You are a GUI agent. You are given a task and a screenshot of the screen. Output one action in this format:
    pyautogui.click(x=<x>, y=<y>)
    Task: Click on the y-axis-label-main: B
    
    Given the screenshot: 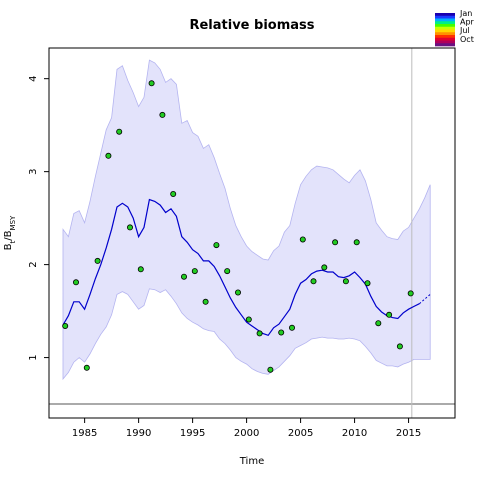 What is the action you would take?
    pyautogui.click(x=8, y=246)
    